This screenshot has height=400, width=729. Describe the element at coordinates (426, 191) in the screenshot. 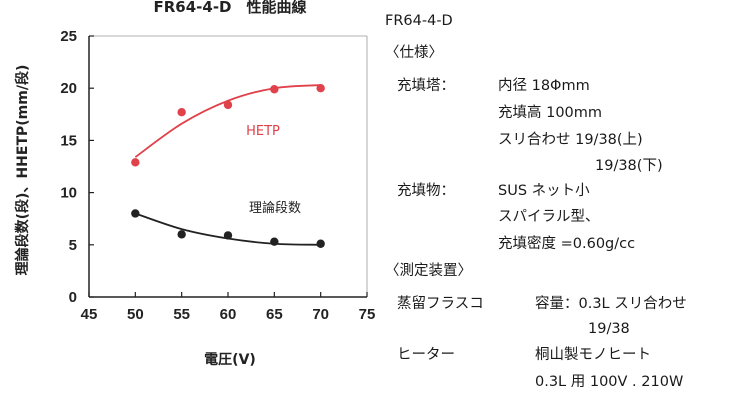

I see `packing-label: 充填物：` at that location.